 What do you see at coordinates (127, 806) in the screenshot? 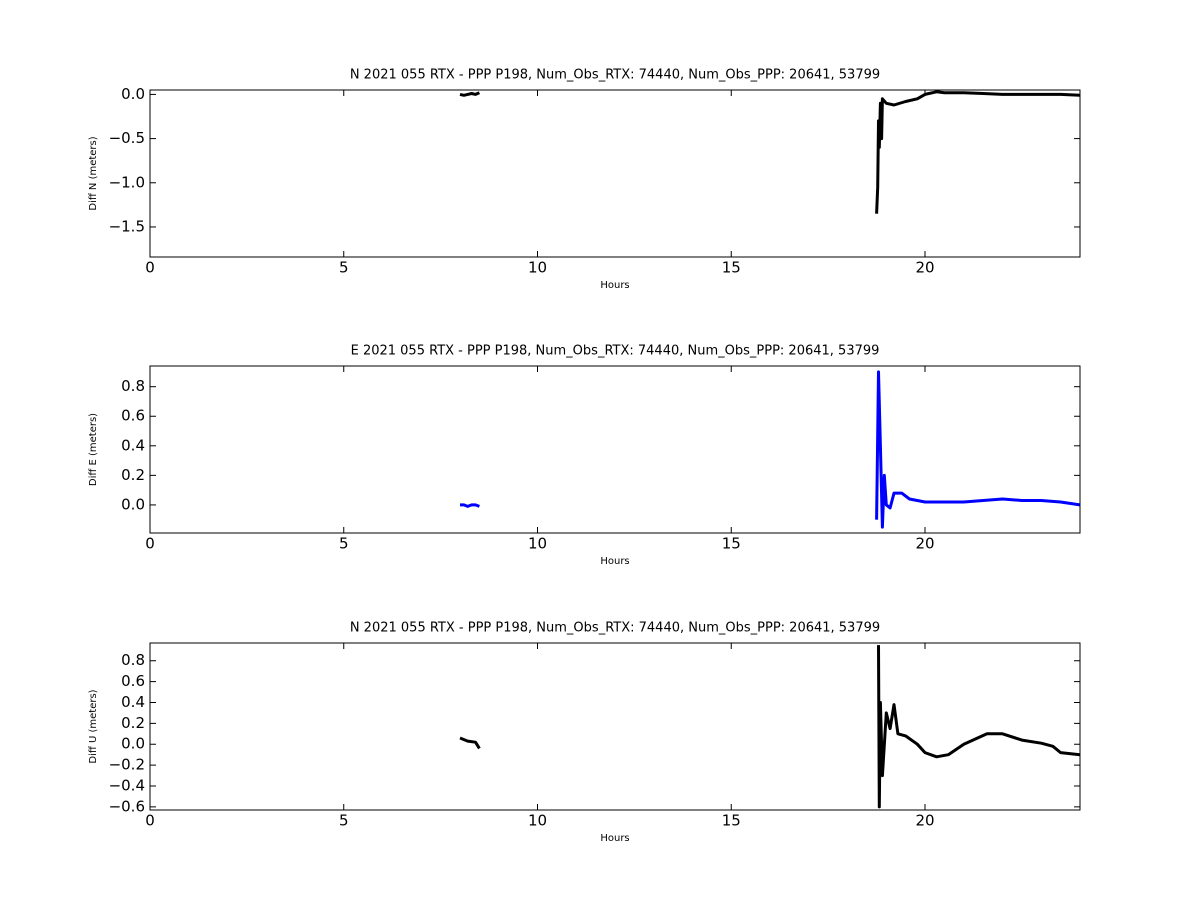
I see `y-tick-label: −0.6` at bounding box center [127, 806].